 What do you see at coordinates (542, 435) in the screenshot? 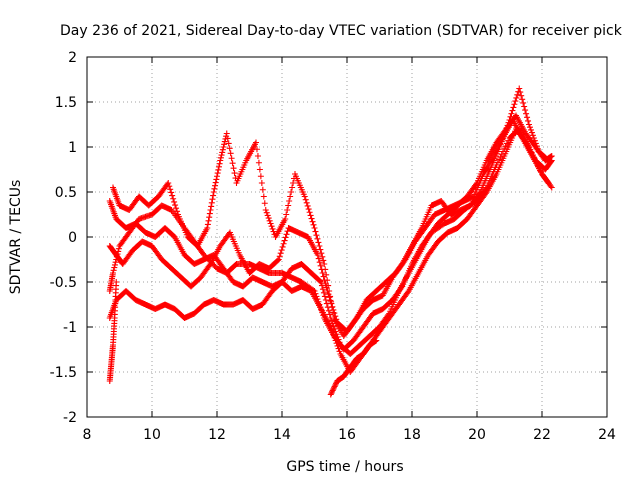
I see `x-tick-label: 22` at bounding box center [542, 435].